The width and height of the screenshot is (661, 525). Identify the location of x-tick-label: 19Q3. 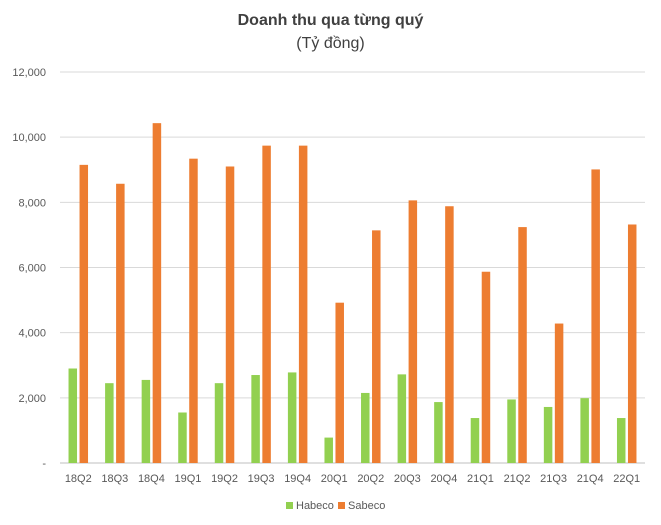
(261, 479).